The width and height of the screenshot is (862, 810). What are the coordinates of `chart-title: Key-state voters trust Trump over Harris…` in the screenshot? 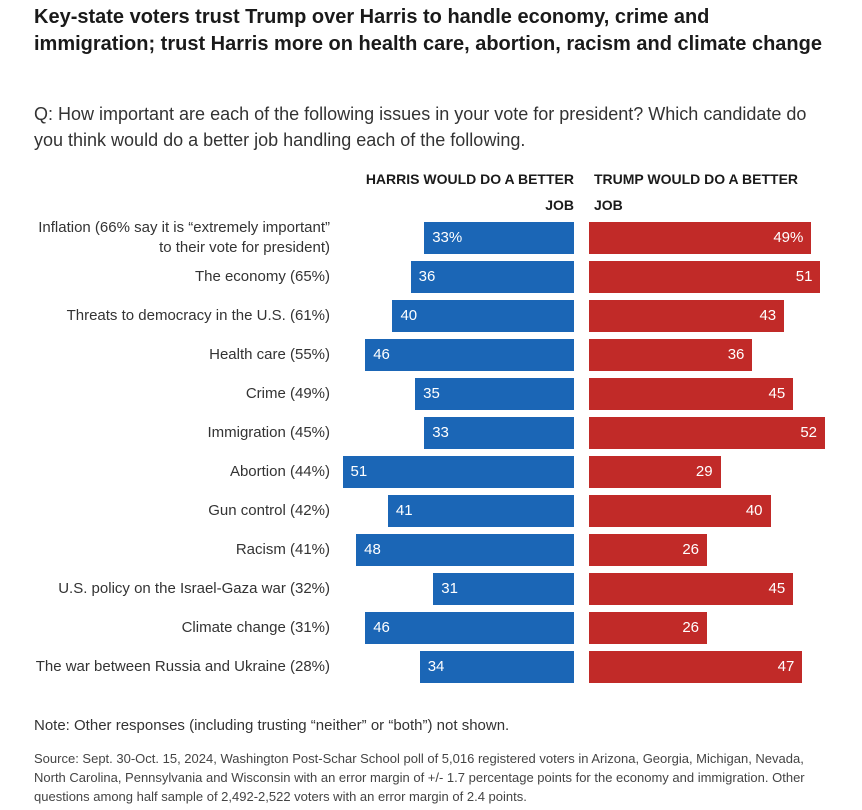 It's located at (428, 30).